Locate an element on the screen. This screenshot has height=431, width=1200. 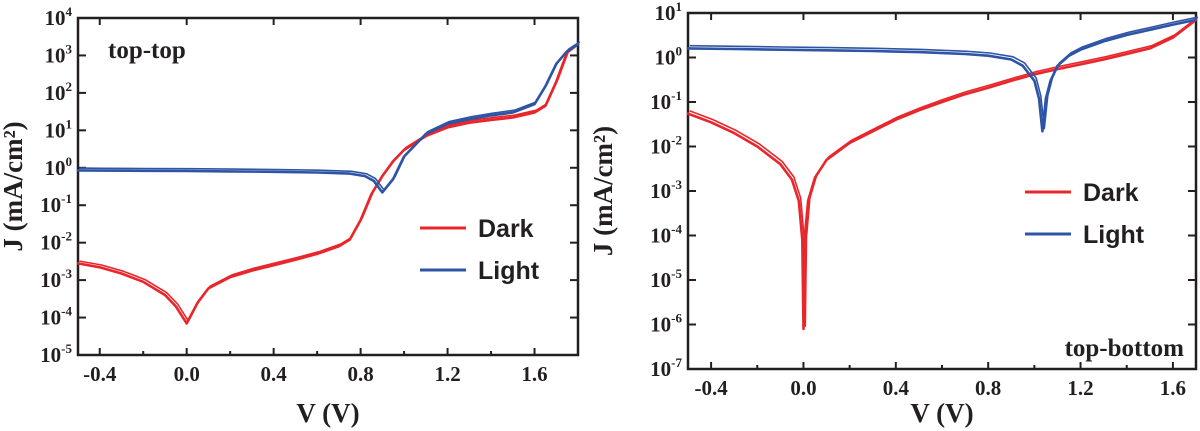
y-tick-label: 10⁻⁶ is located at coordinates (666, 324).